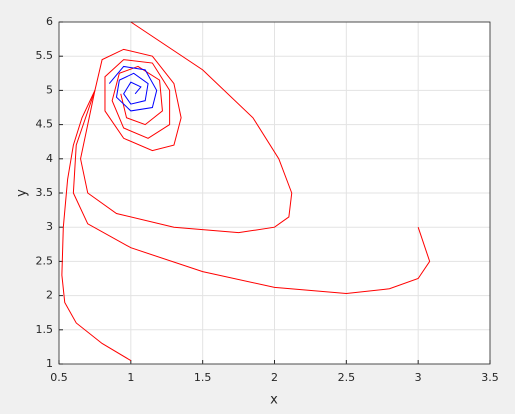 This screenshot has height=414, width=515. I want to click on x-tick-label: 2, so click(274, 377).